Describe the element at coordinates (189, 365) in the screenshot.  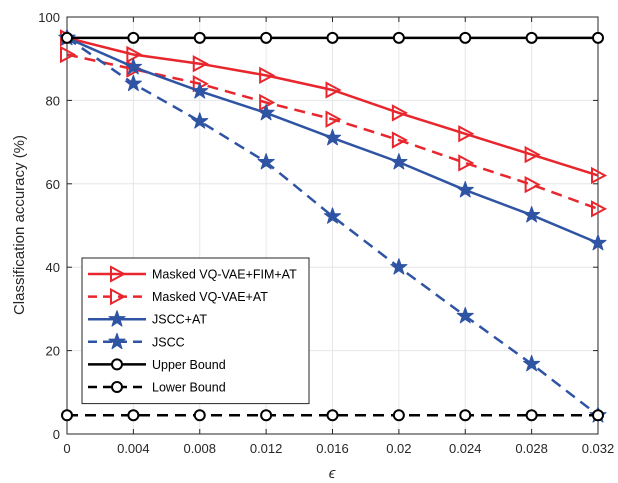
I see `legend-label: Upper Bound` at that location.